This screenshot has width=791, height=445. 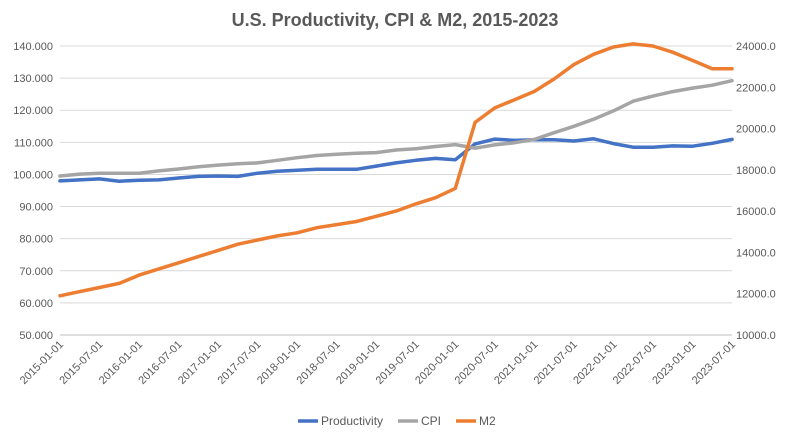 I want to click on right-y-tick-label: 10000.0, so click(x=756, y=336).